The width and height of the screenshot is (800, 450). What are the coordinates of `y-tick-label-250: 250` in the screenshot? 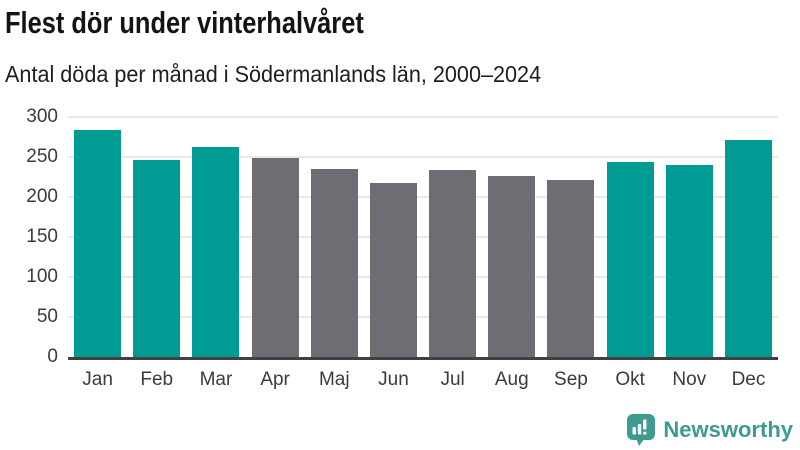 It's located at (42, 156).